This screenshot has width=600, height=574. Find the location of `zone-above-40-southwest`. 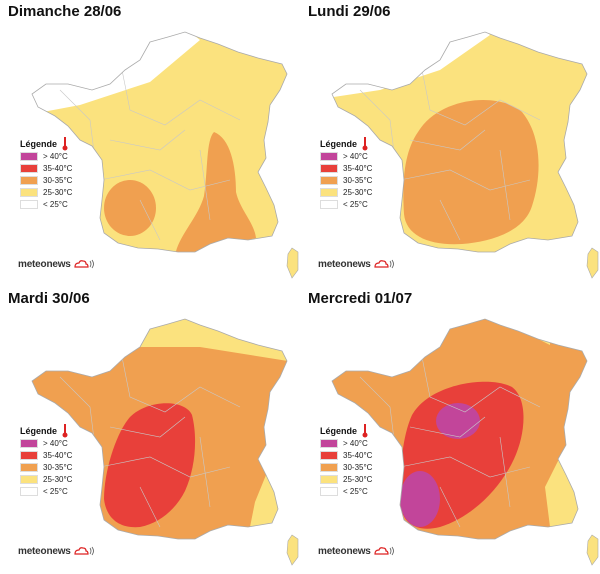

zone-above-40-southwest is located at coordinates (420, 499).